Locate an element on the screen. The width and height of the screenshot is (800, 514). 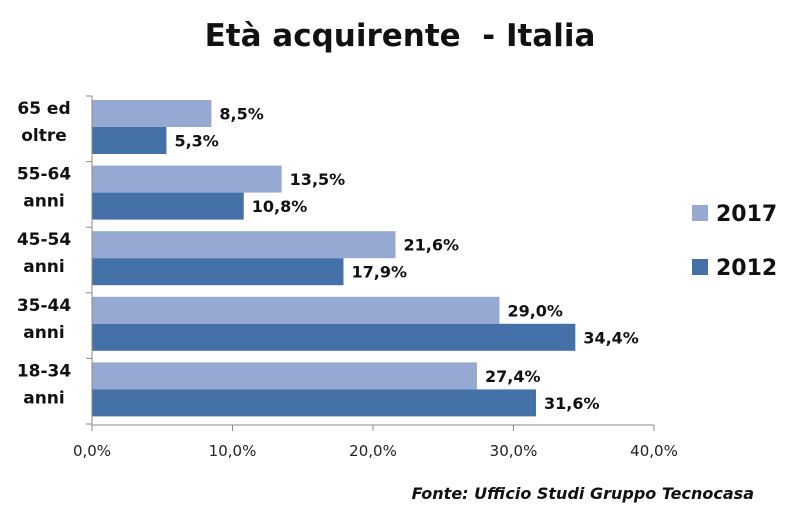
x-tick-label-1: 10,0% is located at coordinates (233, 451).